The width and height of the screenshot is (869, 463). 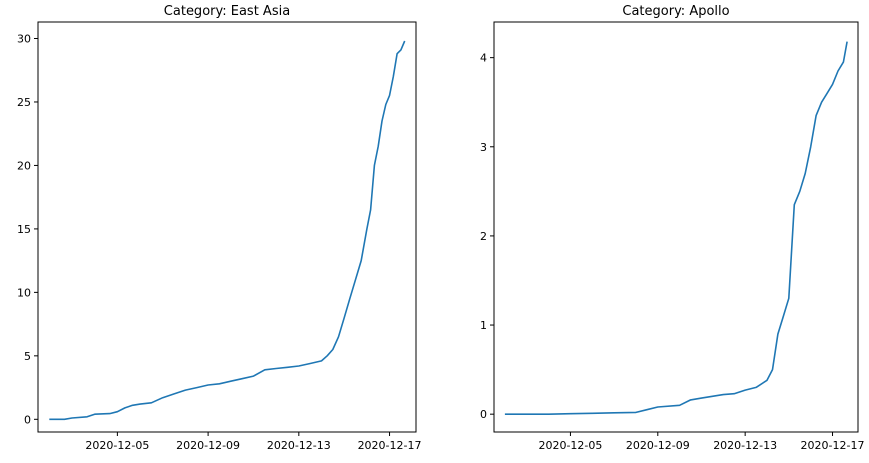 I want to click on y-tick-label: 5, so click(x=27, y=356).